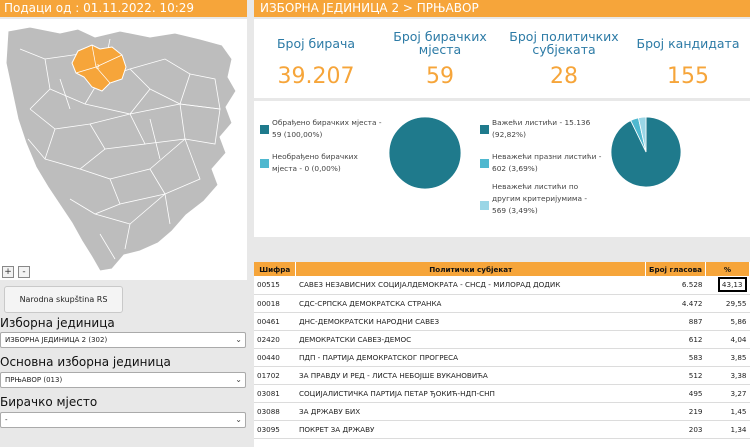  What do you see at coordinates (34, 380) in the screenshot?
I see `basic-electoral-unit-select-value: ПРЊАВОР (013)` at bounding box center [34, 380].